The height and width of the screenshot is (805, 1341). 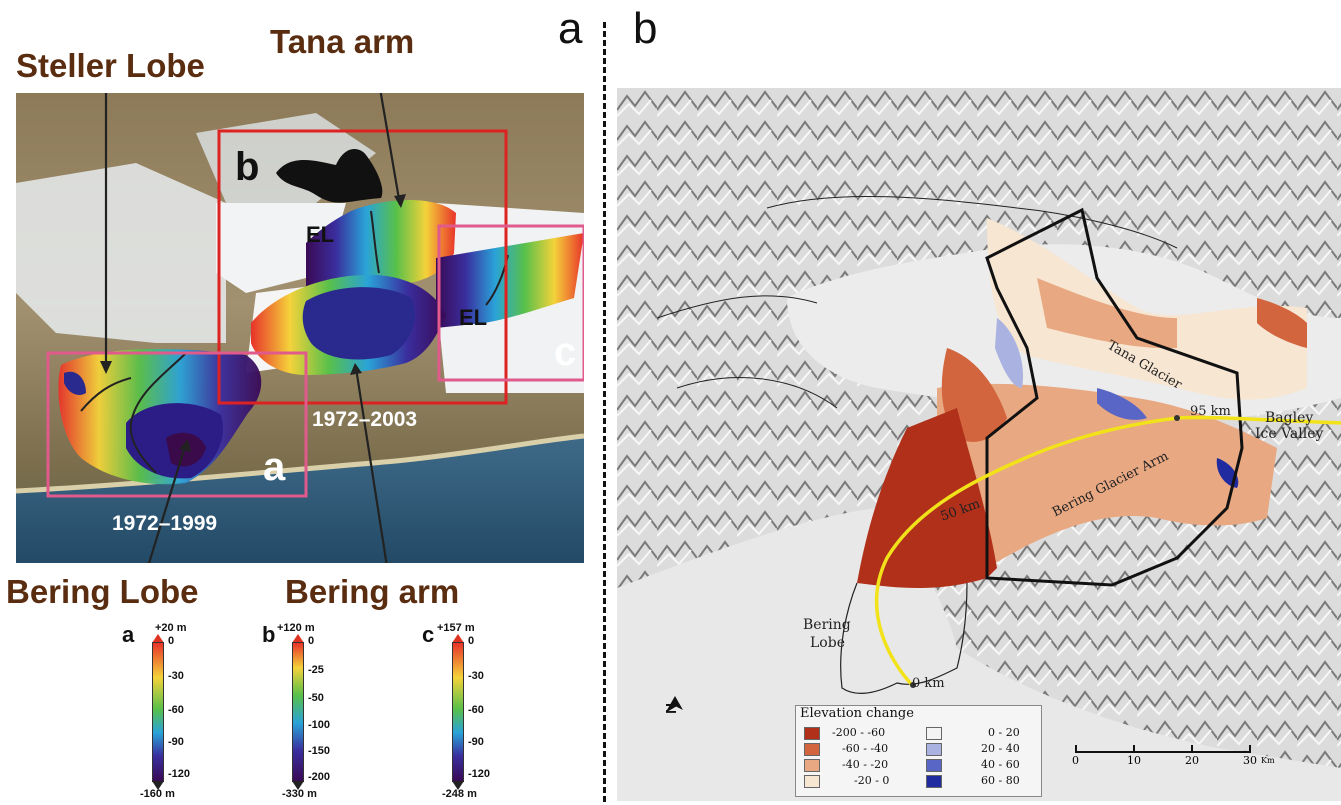 What do you see at coordinates (927, 498) in the screenshot?
I see `change-lobe-max` at bounding box center [927, 498].